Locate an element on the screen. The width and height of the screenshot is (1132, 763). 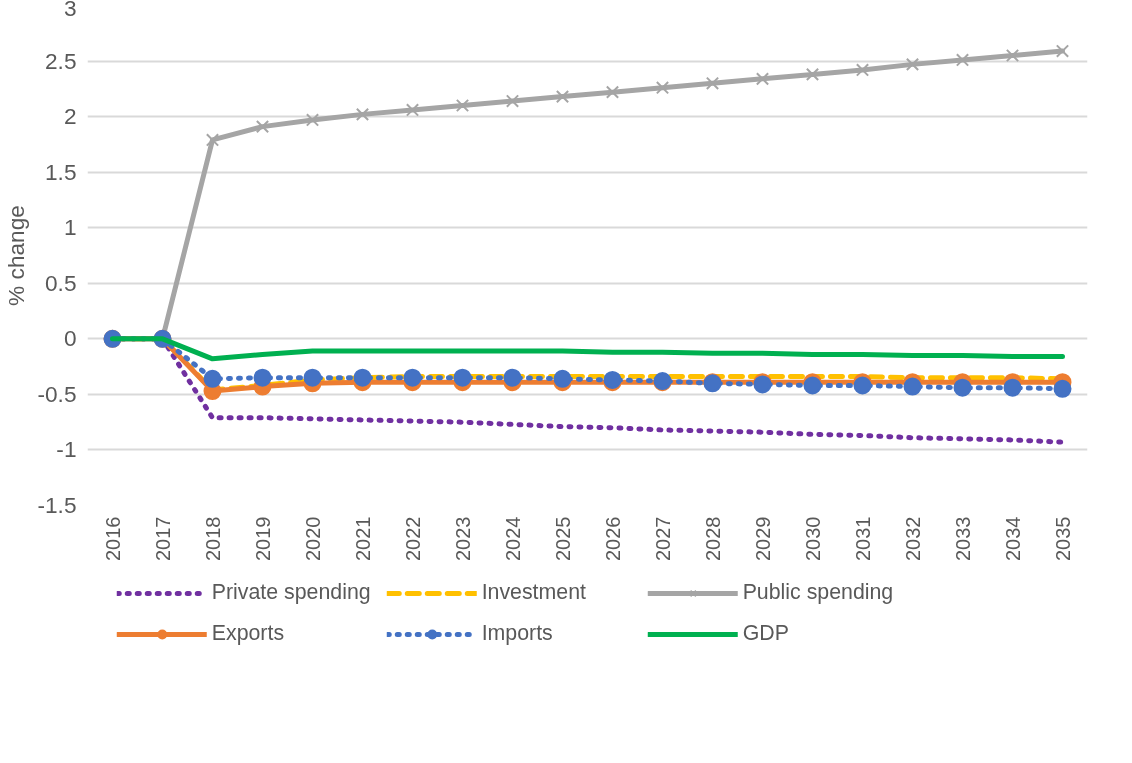
x-tick-label: 2032 is located at coordinates (912, 538).